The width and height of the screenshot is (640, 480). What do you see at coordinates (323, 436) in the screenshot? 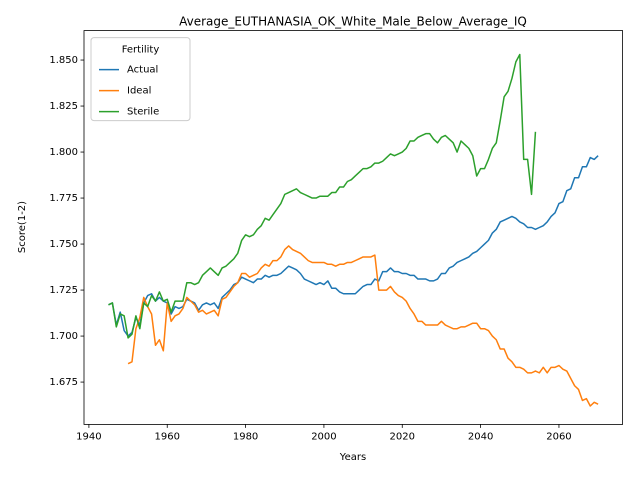
I see `x-tick-label: 2000` at bounding box center [323, 436].